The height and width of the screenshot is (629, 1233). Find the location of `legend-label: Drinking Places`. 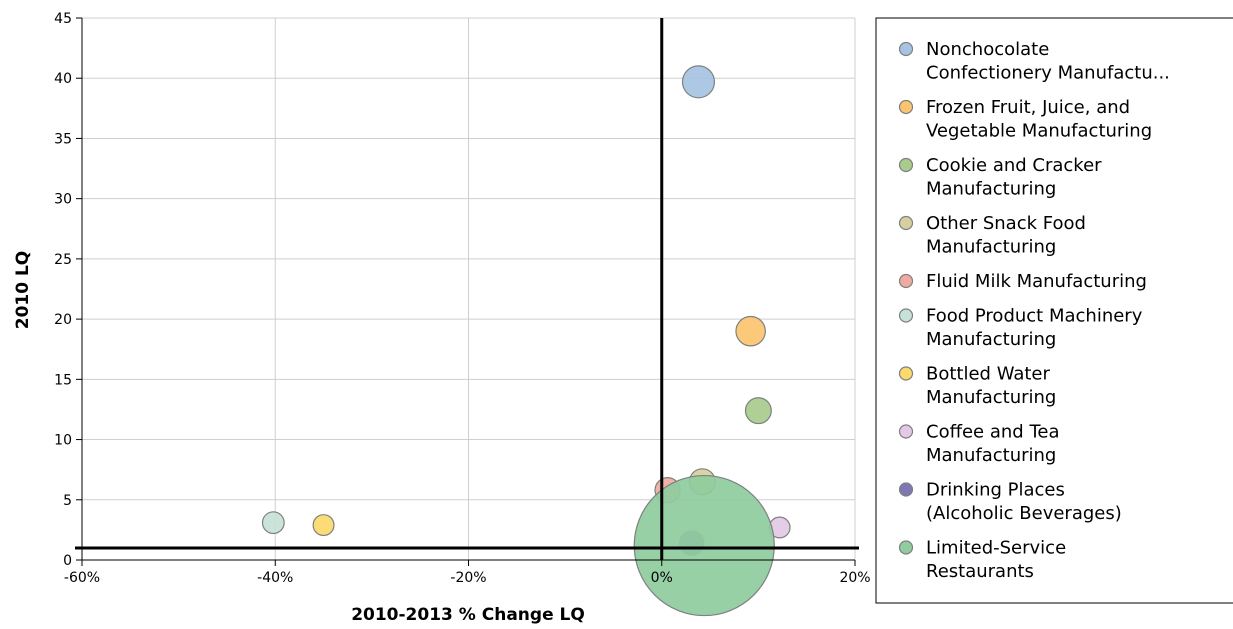

legend-label: Drinking Places is located at coordinates (995, 490).